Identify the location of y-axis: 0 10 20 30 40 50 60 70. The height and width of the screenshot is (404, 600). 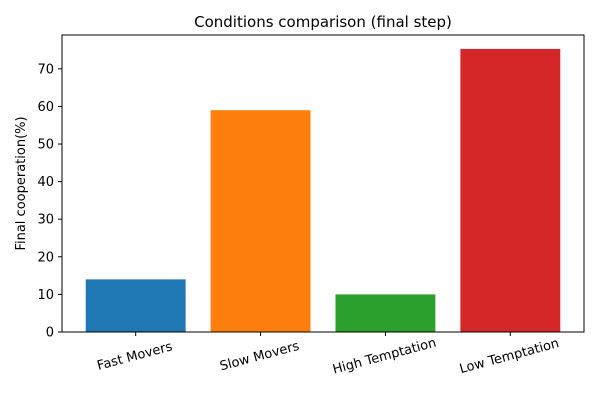
(49, 201).